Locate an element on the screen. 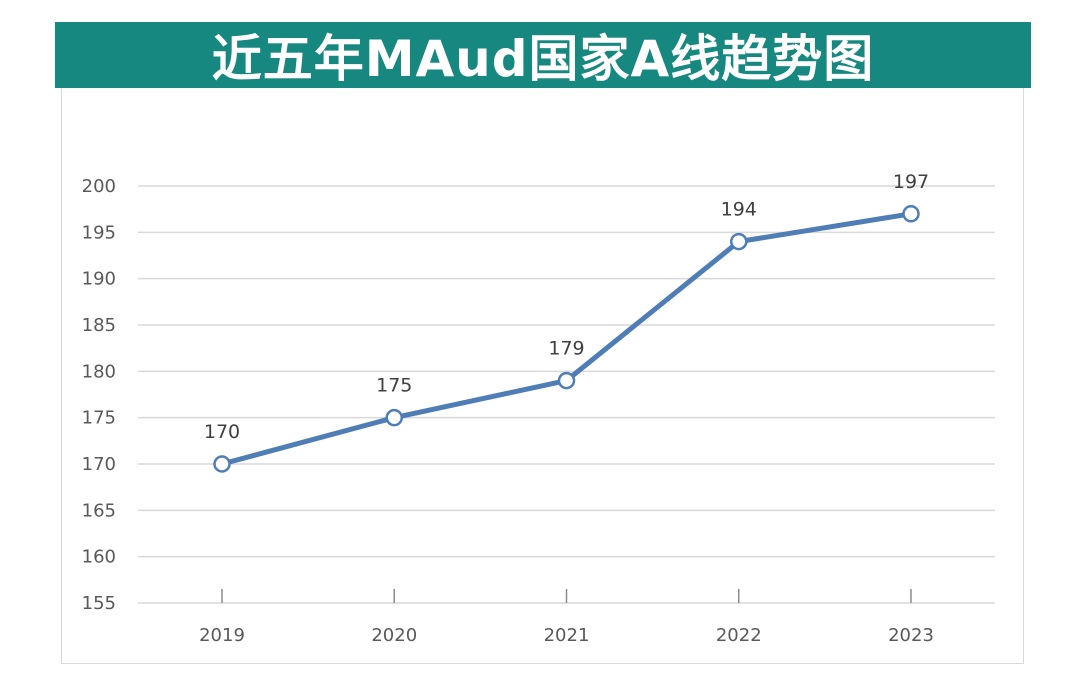 Image resolution: width=1080 pixels, height=693 pixels. y-axis-labels: 155 160 165 170 175 180 185 190 195 200 is located at coordinates (99, 395).